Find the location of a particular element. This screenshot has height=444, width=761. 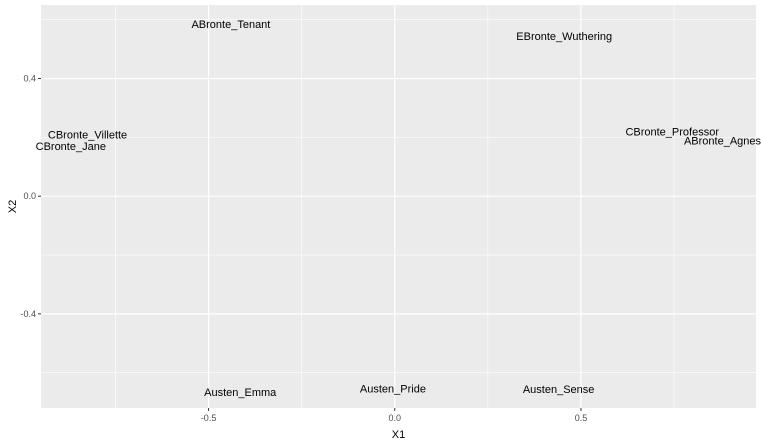

x-tick-label: 0.0 is located at coordinates (395, 418).